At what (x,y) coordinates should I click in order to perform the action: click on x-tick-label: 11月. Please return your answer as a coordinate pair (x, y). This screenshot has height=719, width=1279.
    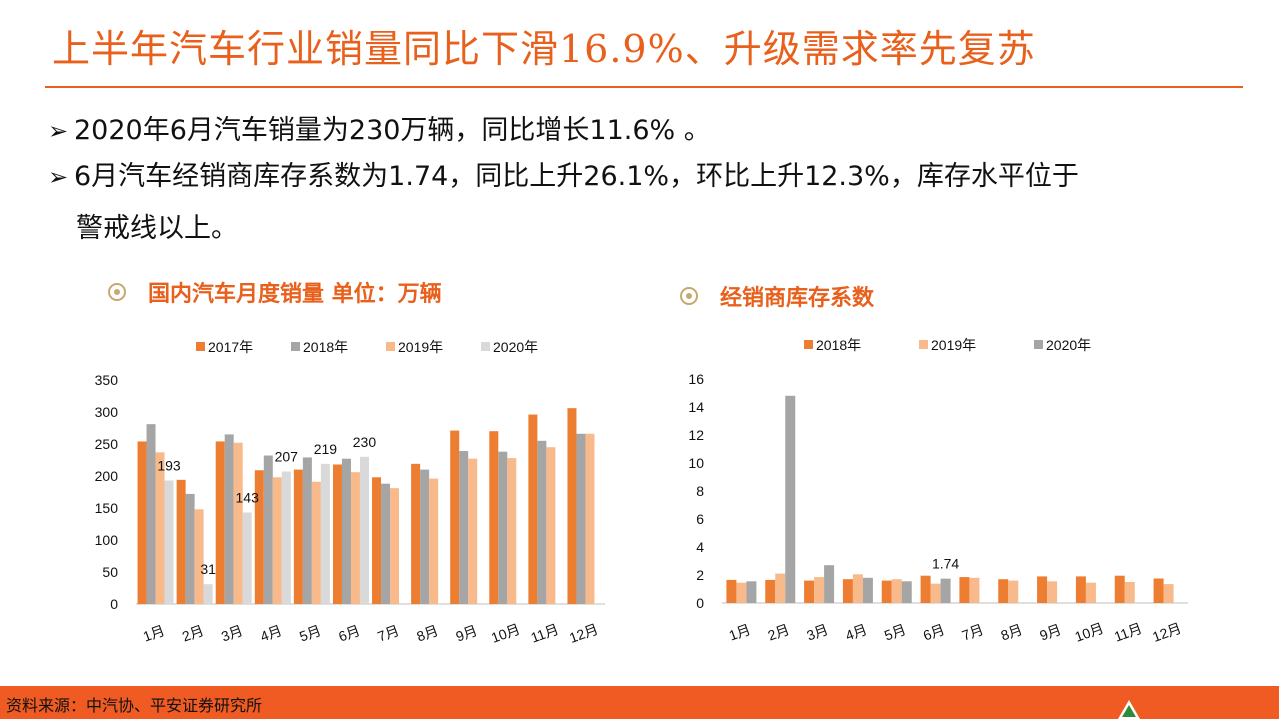
    Looking at the image, I should click on (1128, 632).